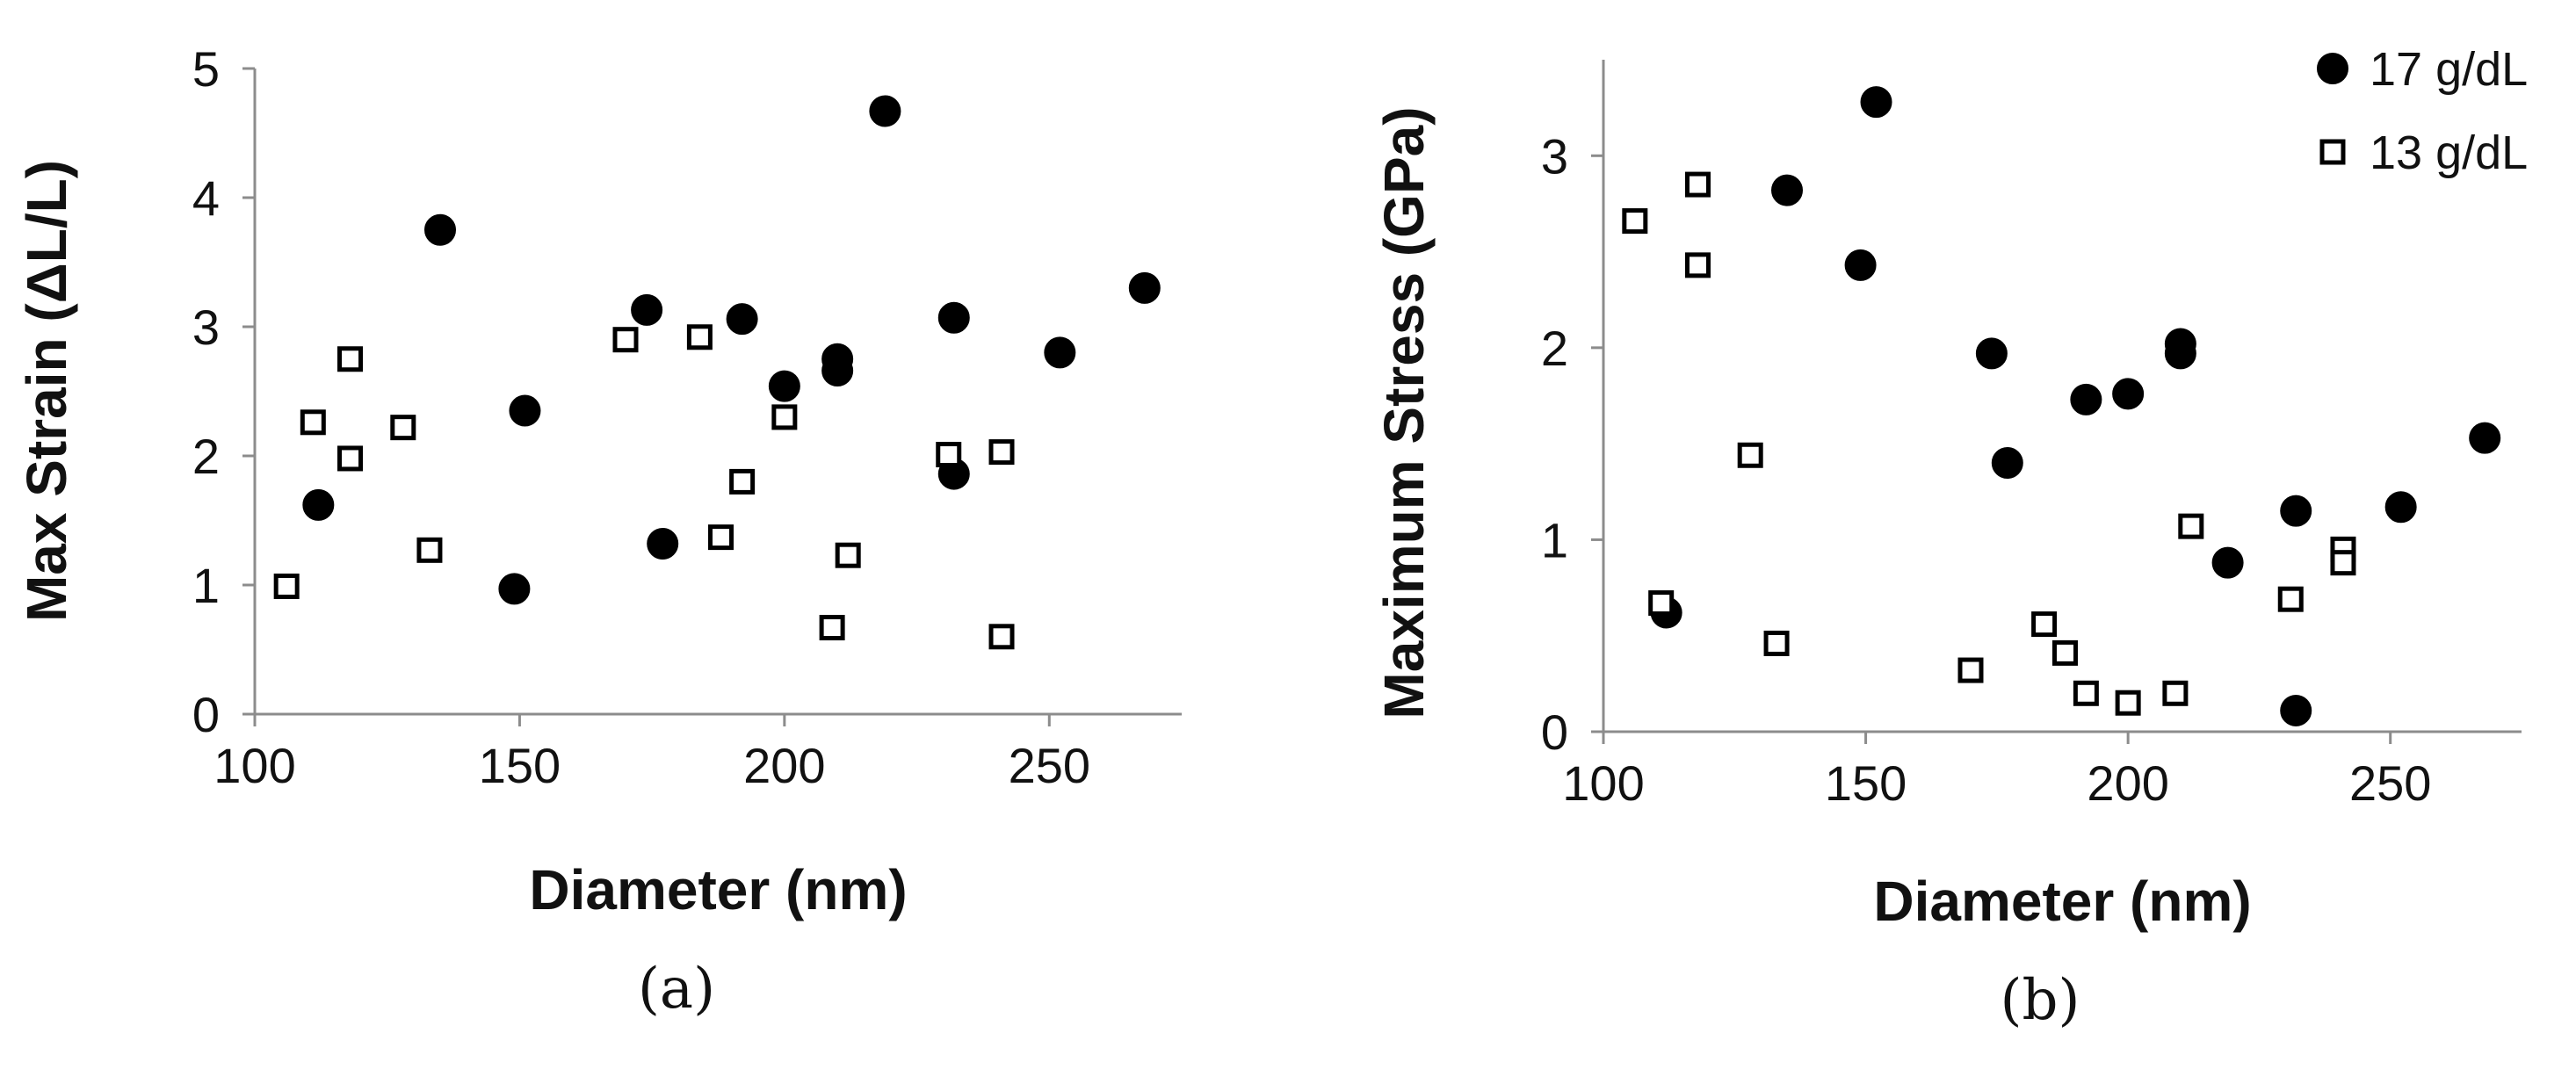  What do you see at coordinates (2332, 152) in the screenshot?
I see `legend-marker-open-square` at bounding box center [2332, 152].